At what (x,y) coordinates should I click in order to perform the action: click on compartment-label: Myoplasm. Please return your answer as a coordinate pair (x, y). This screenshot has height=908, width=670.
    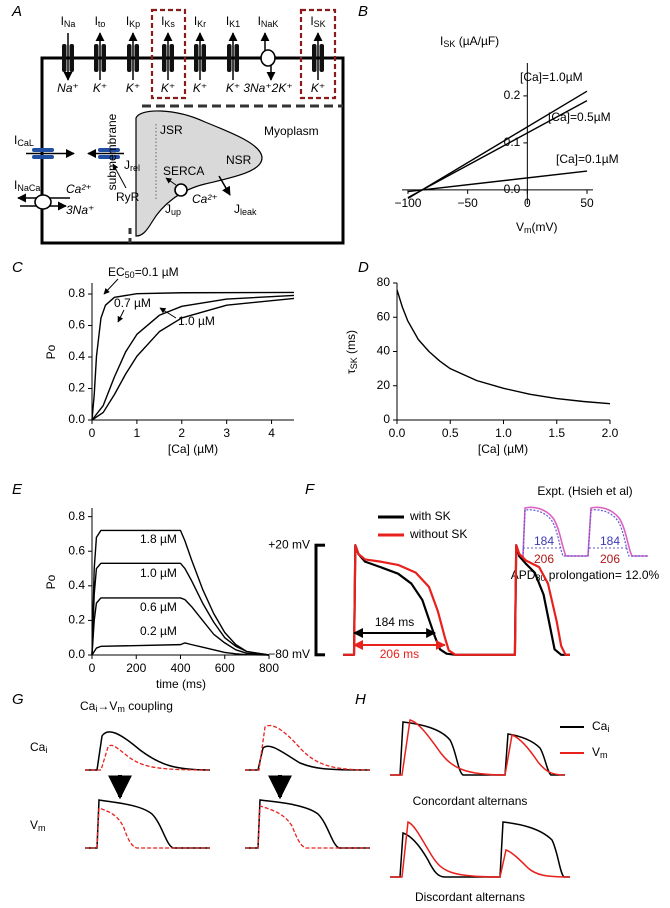
    Looking at the image, I should click on (291, 131).